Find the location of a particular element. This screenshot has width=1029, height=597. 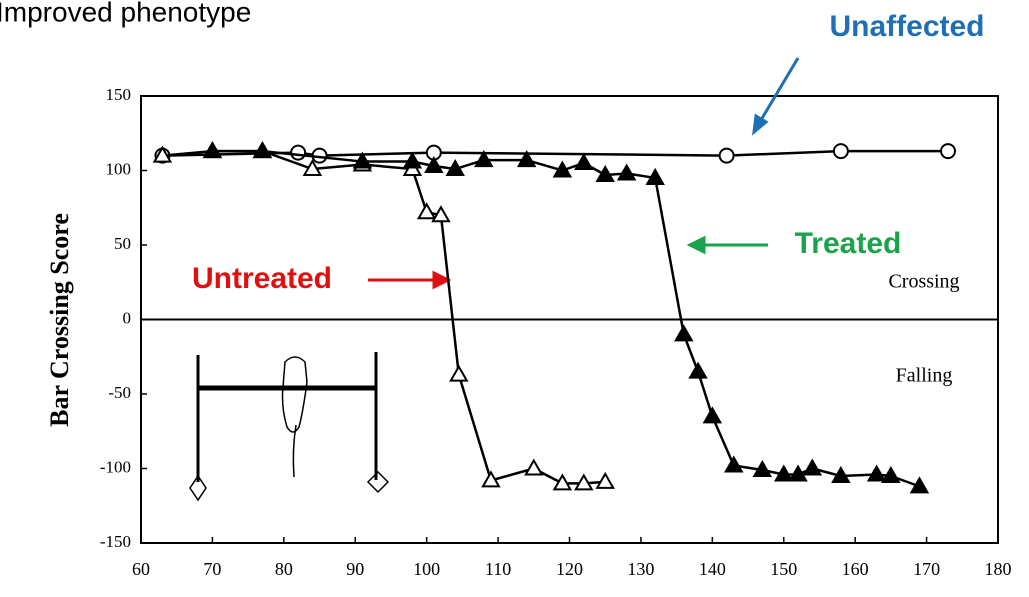

x-tick-label: 130 is located at coordinates (640, 569).